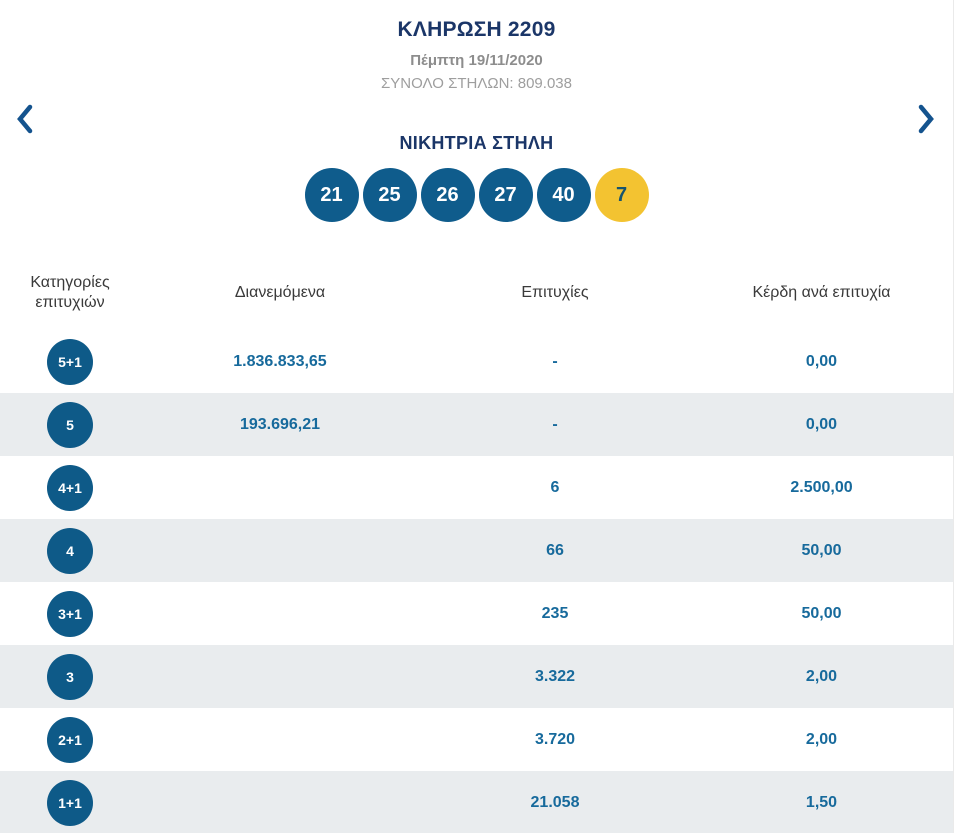 The width and height of the screenshot is (960, 833). I want to click on winners-value: 3.720, so click(555, 739).